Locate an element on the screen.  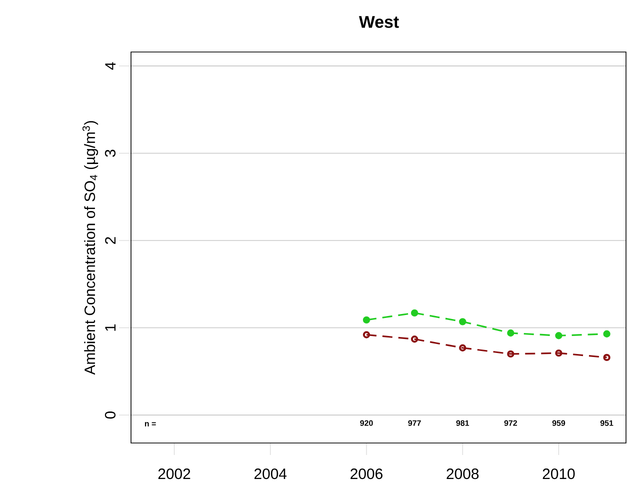
x-tick-label: 2004 is located at coordinates (270, 474).